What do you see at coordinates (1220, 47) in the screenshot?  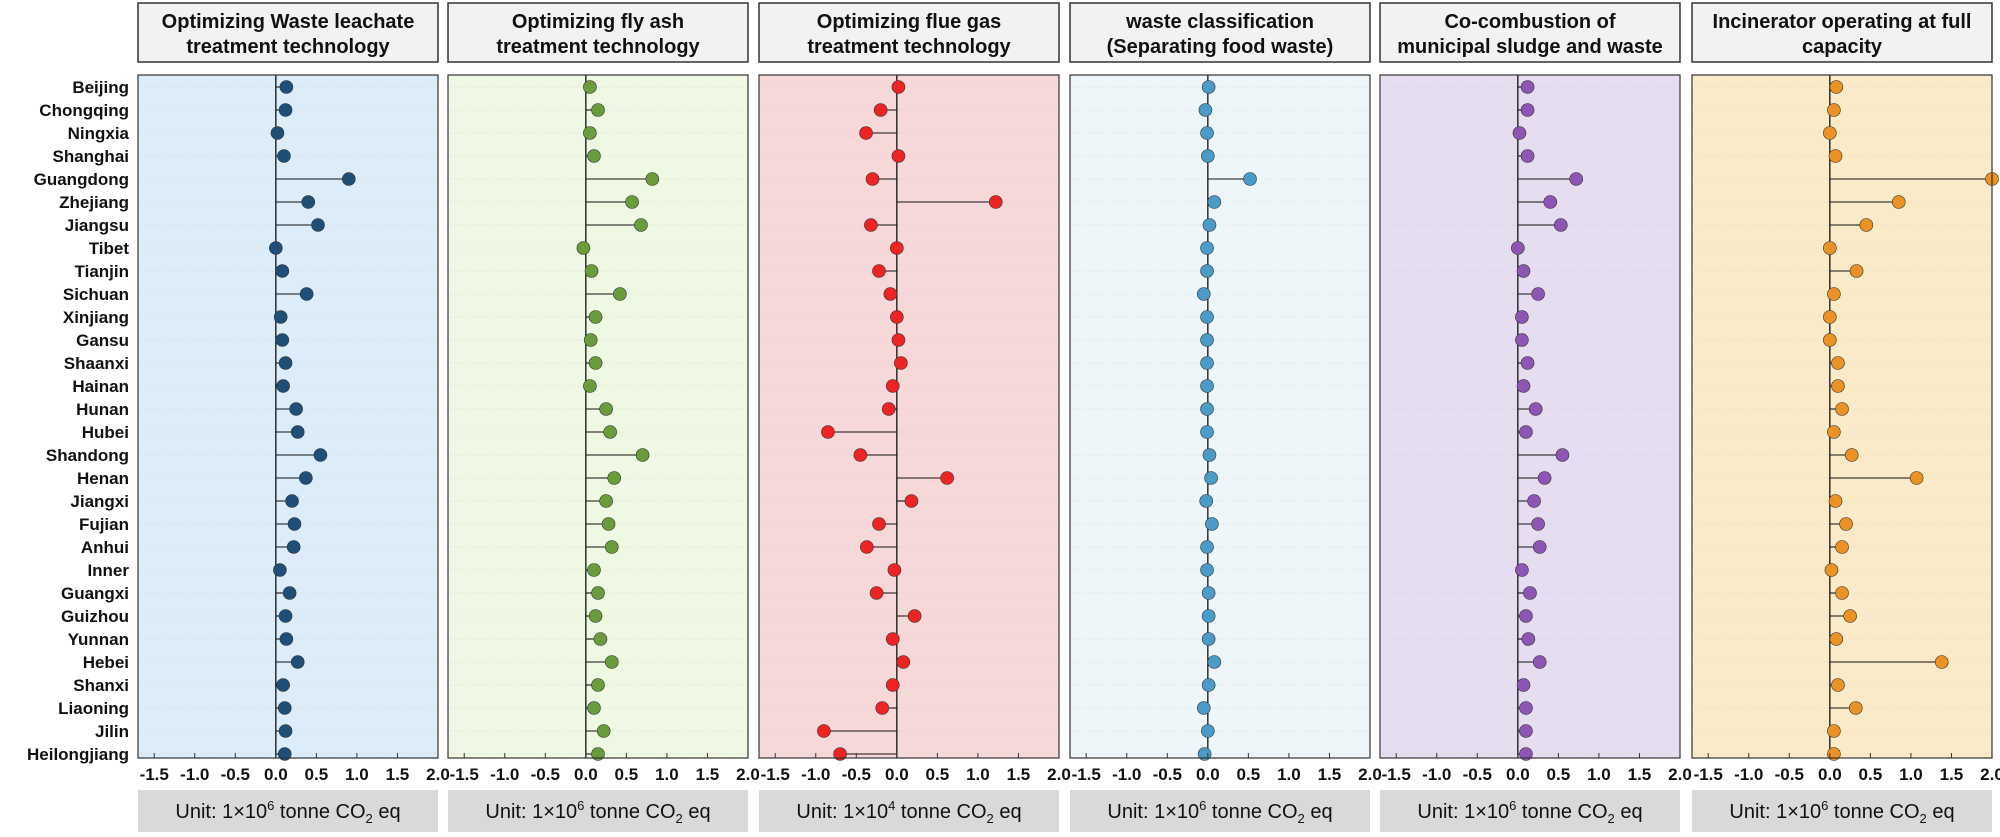 I see `title-line: (Separating food waste)` at bounding box center [1220, 47].